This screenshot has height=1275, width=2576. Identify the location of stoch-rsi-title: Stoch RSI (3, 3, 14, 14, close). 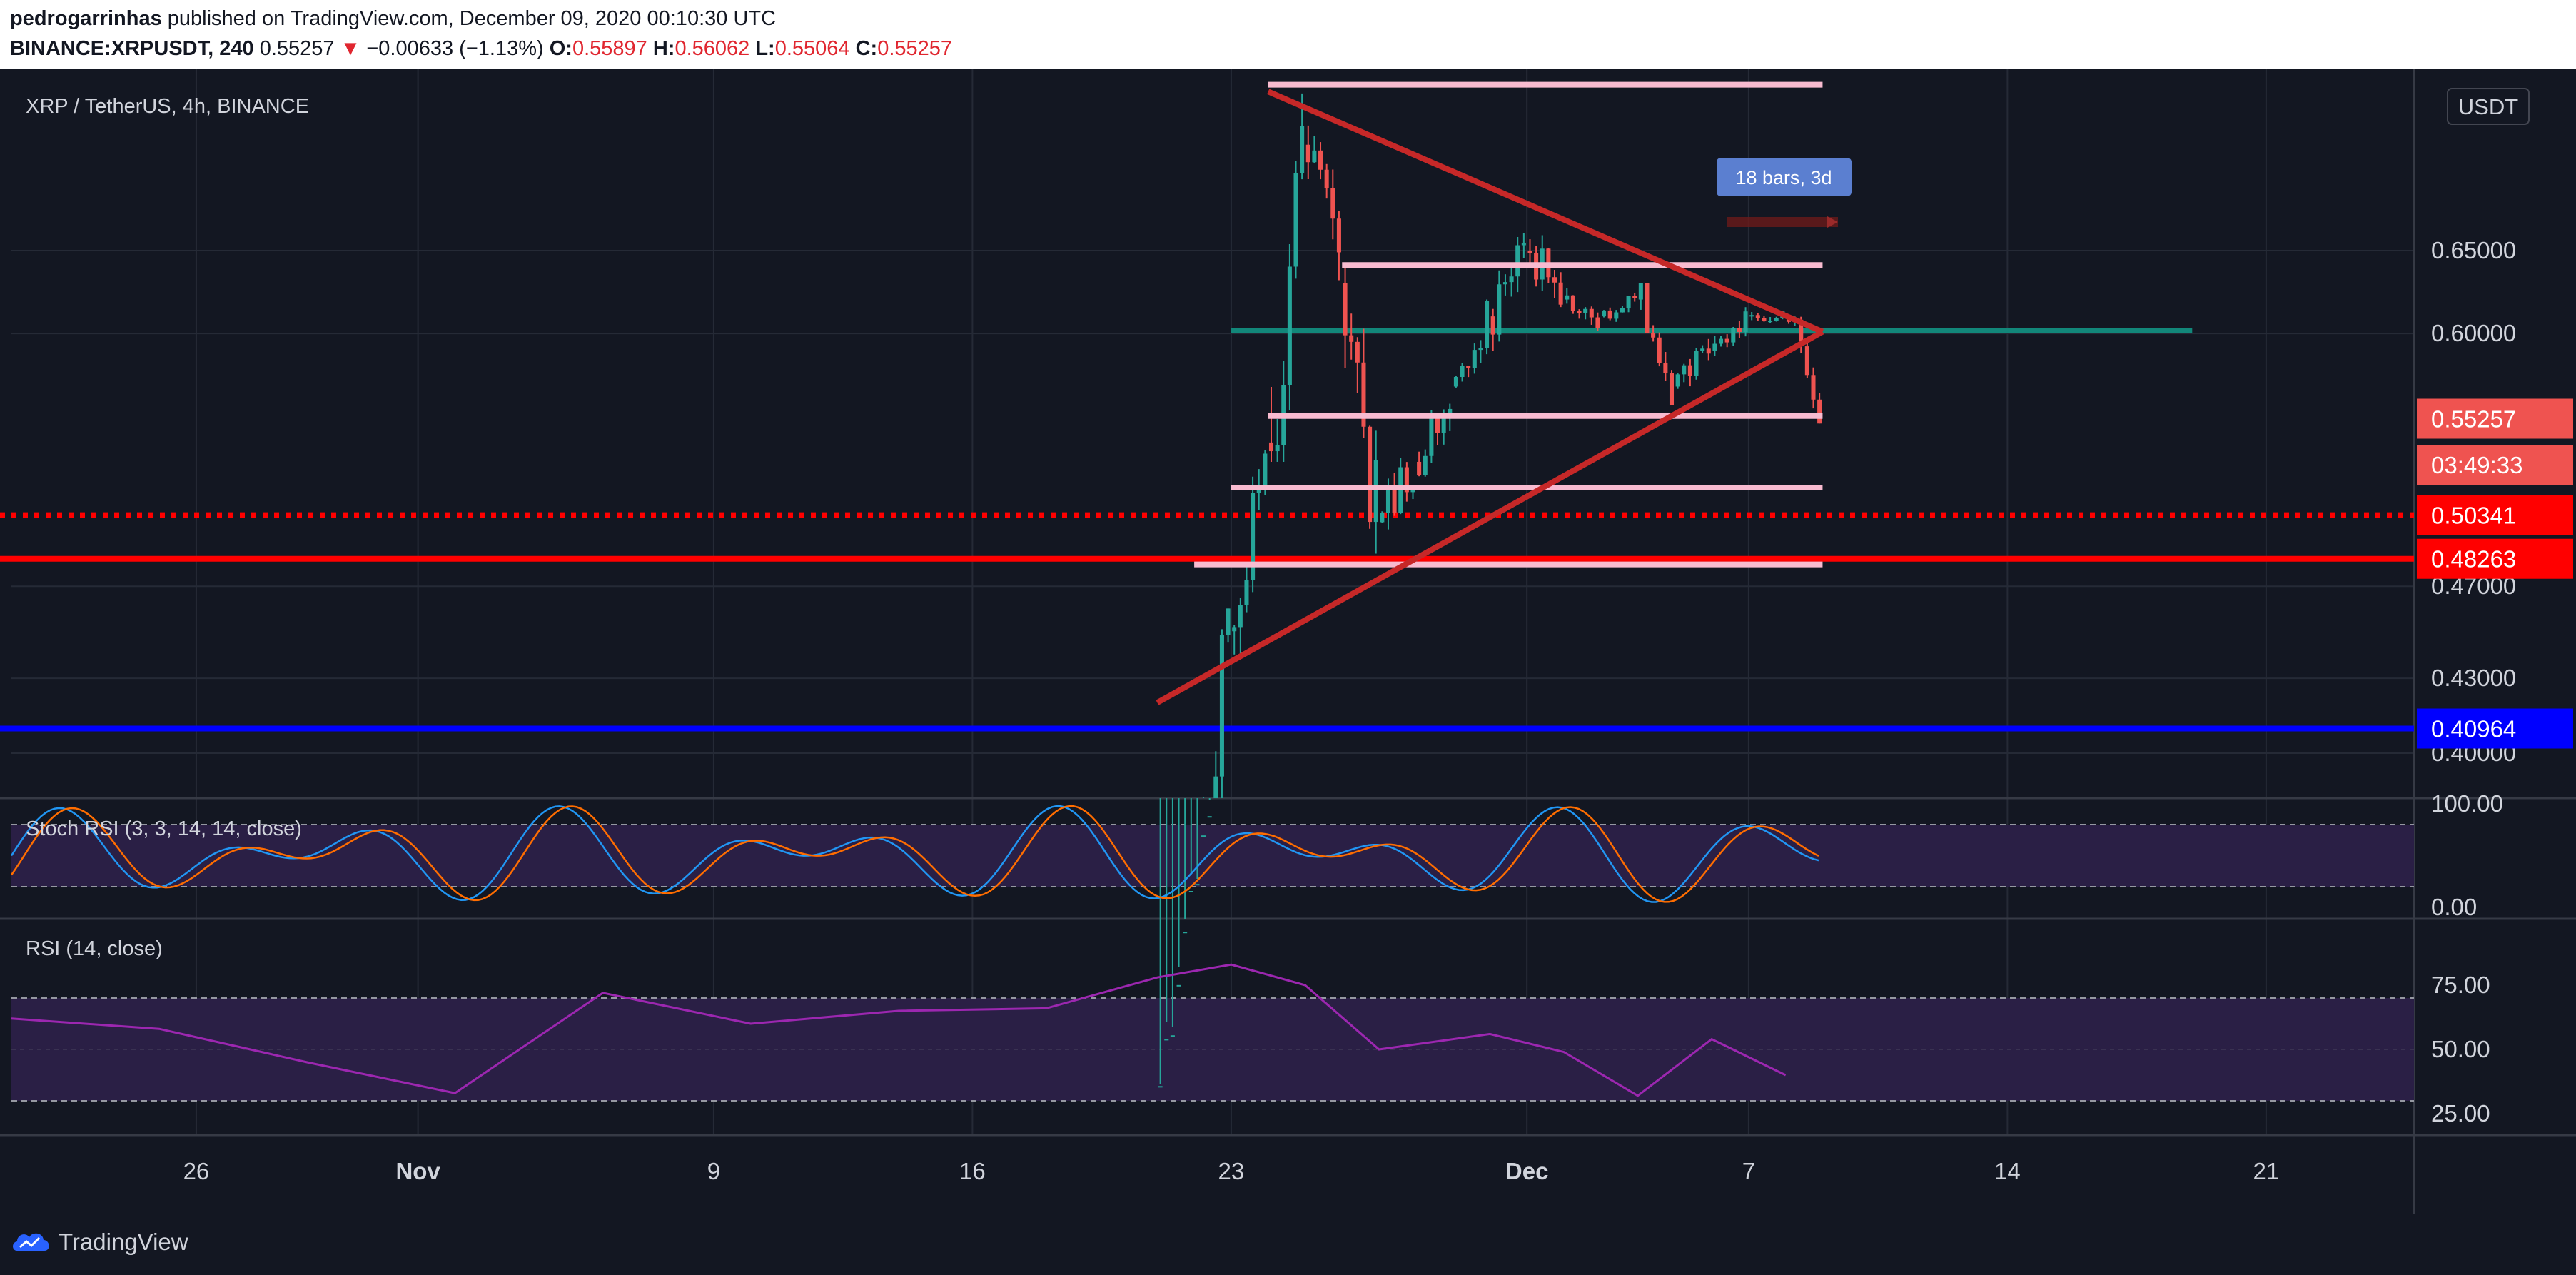
(164, 829).